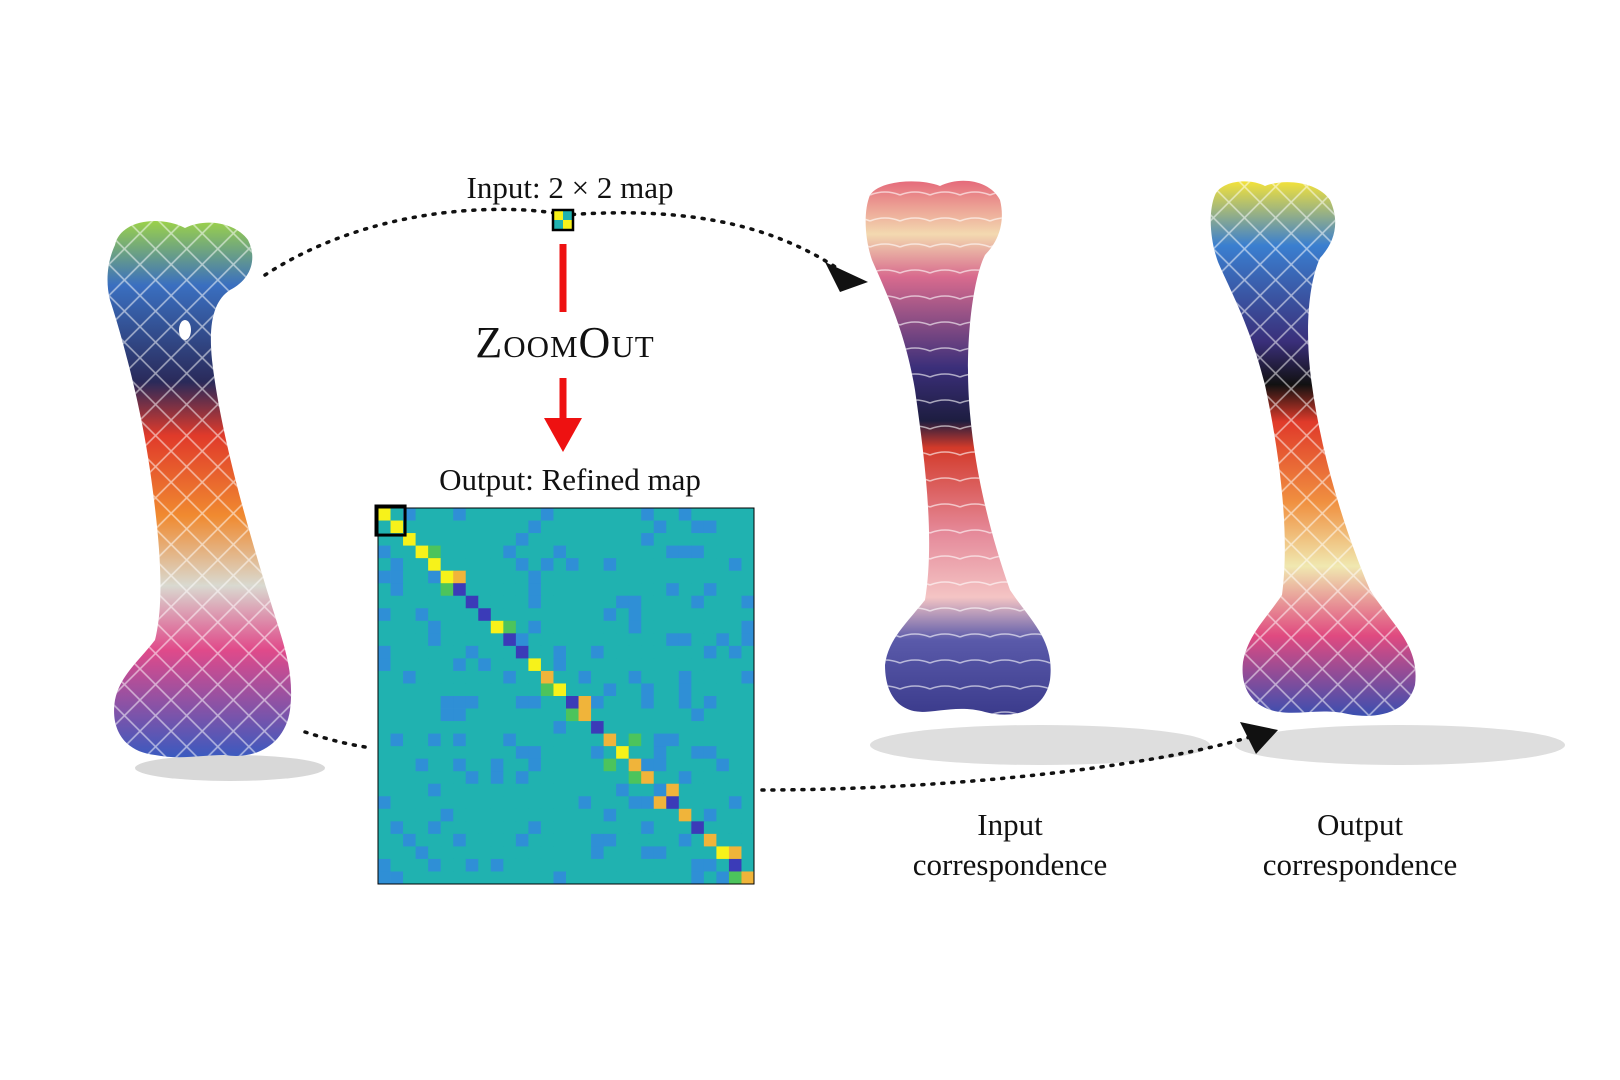 The height and width of the screenshot is (1080, 1620). Describe the element at coordinates (1313, 448) in the screenshot. I see `output-correspondence-bone` at that location.